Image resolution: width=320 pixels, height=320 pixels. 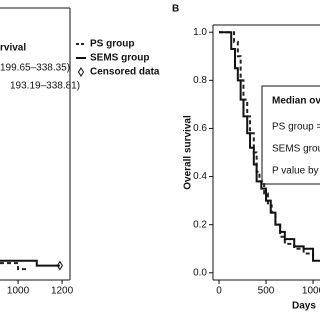 What do you see at coordinates (59, 265) in the screenshot?
I see `censored-marker` at bounding box center [59, 265].